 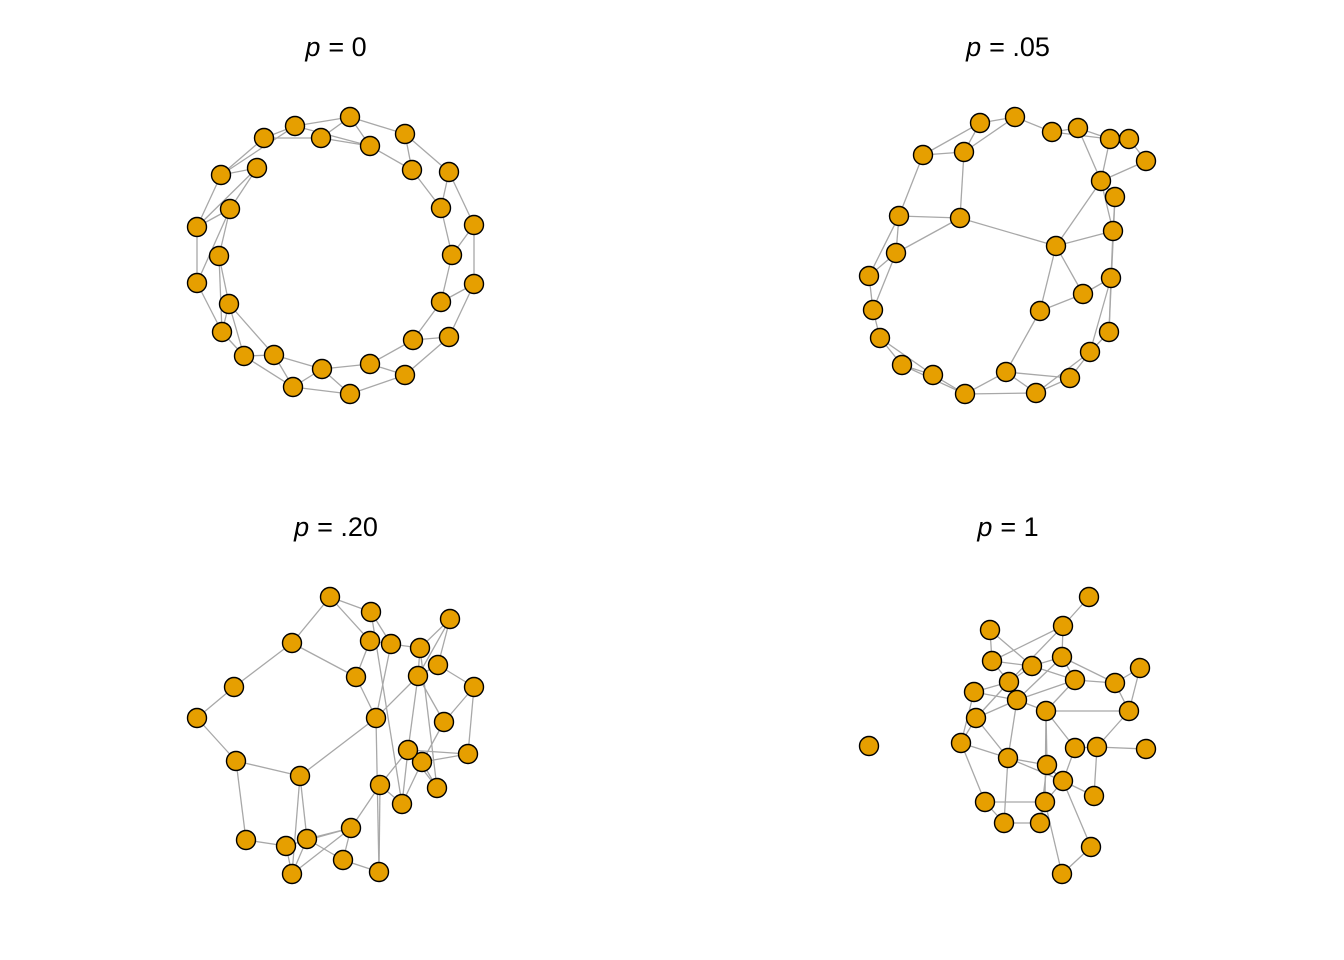 I want to click on panel-p-20: p = .20, so click(x=335, y=698).